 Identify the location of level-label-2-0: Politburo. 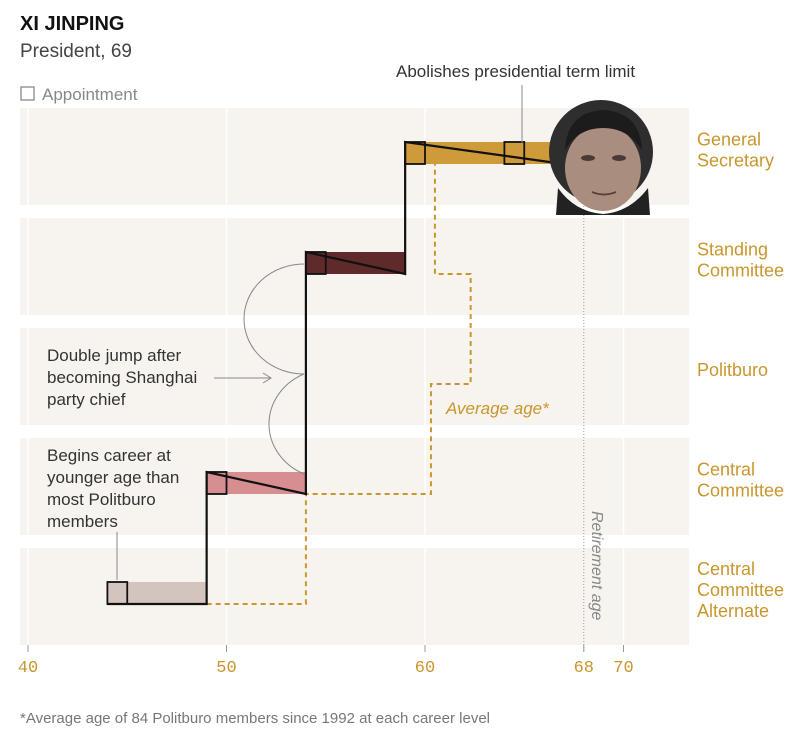
(732, 370).